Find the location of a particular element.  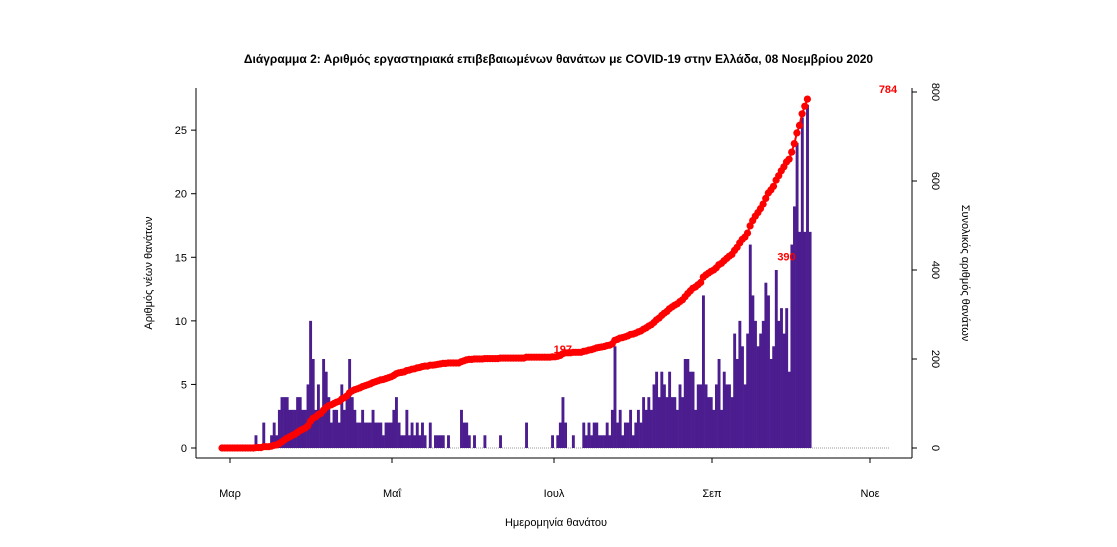

x-tick-label: Σεπ is located at coordinates (712, 494).